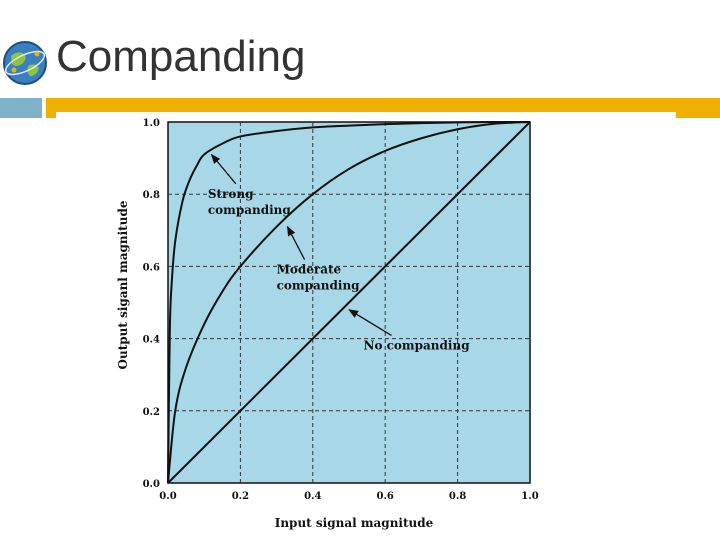  Describe the element at coordinates (529, 496) in the screenshot. I see `x-tick-label: 1.0` at that location.